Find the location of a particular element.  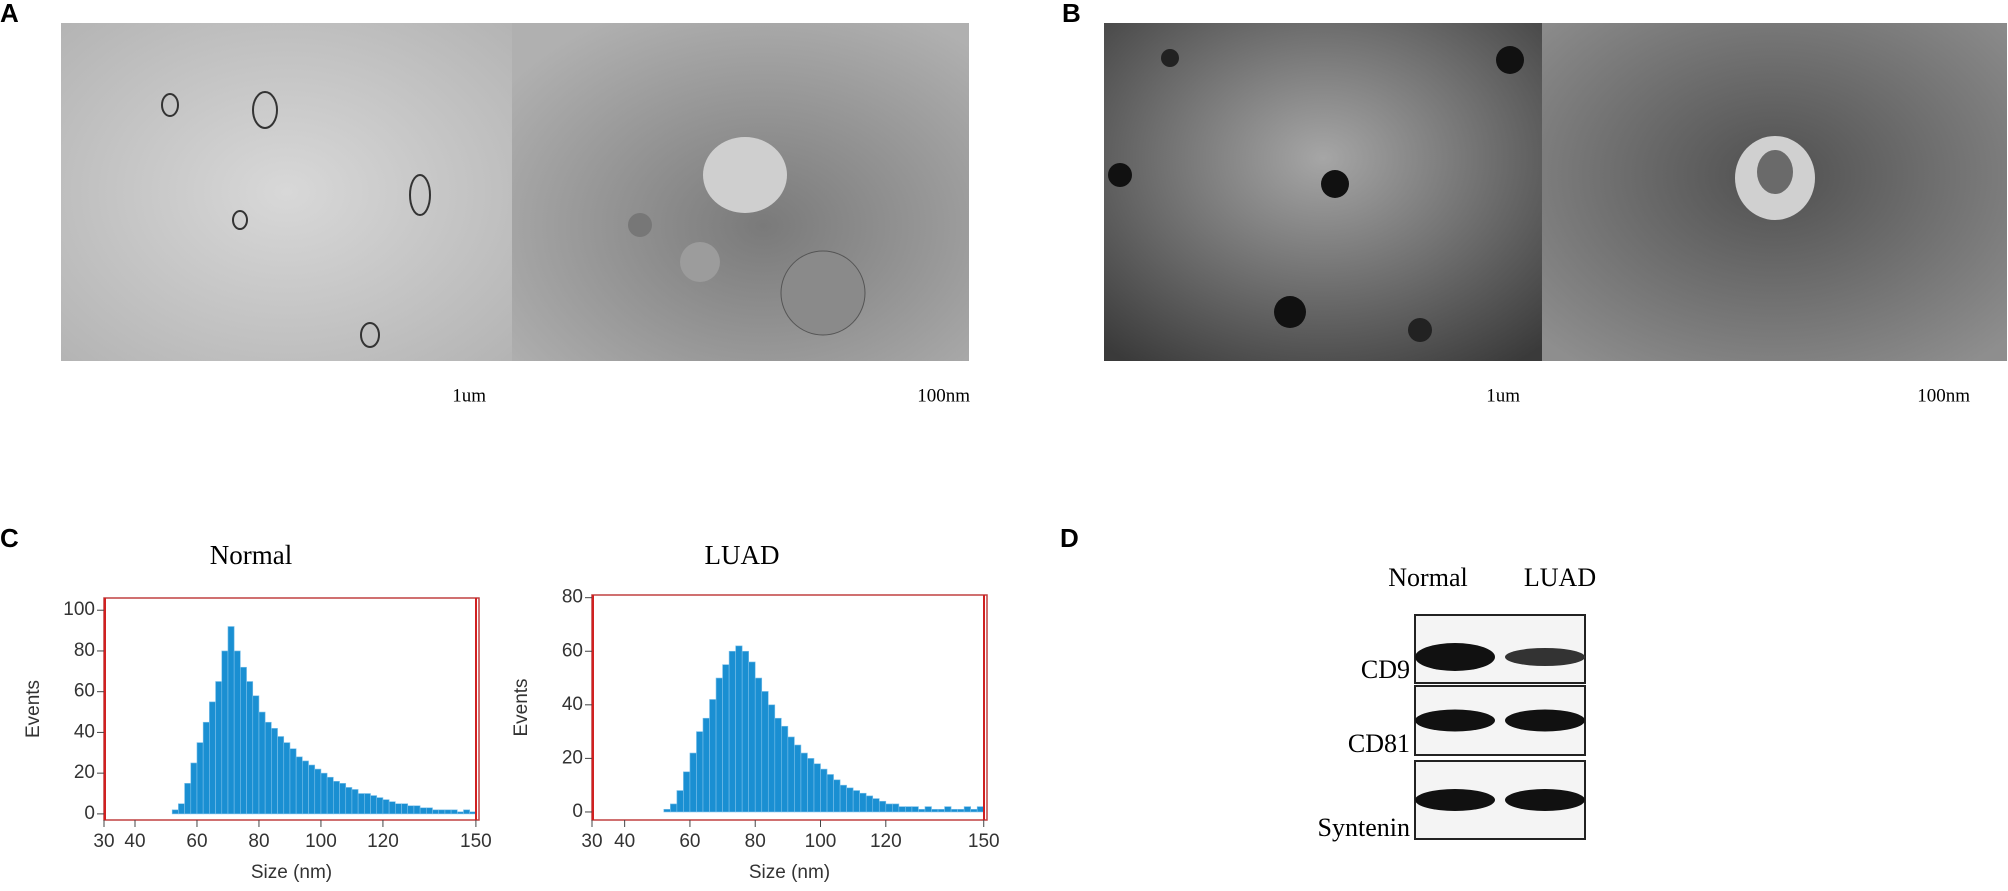

row-label: CD9 is located at coordinates (1385, 669).